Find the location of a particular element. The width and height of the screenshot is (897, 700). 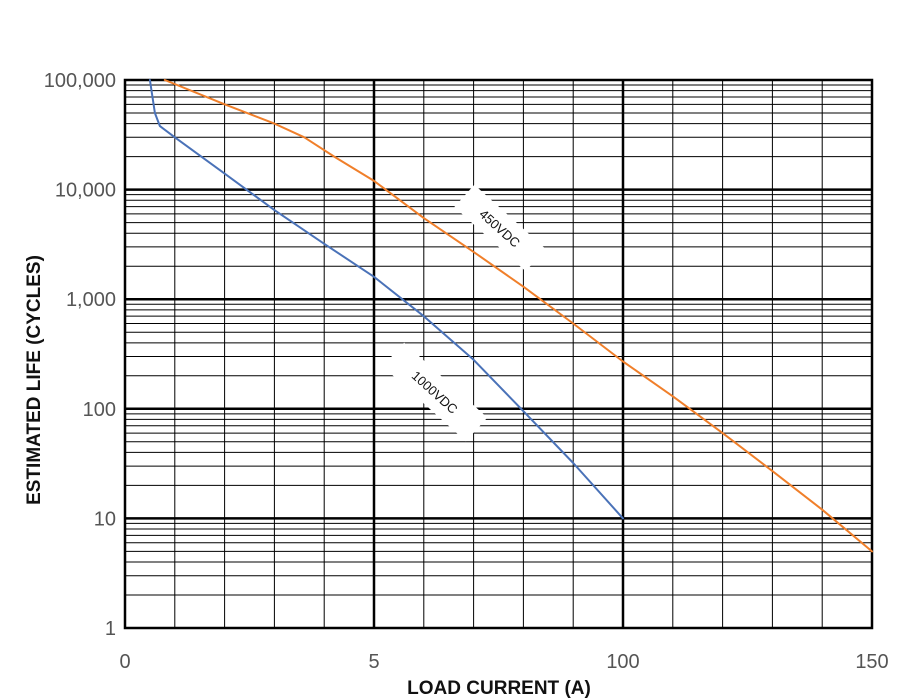

x-tick-label: 0 is located at coordinates (124, 662).